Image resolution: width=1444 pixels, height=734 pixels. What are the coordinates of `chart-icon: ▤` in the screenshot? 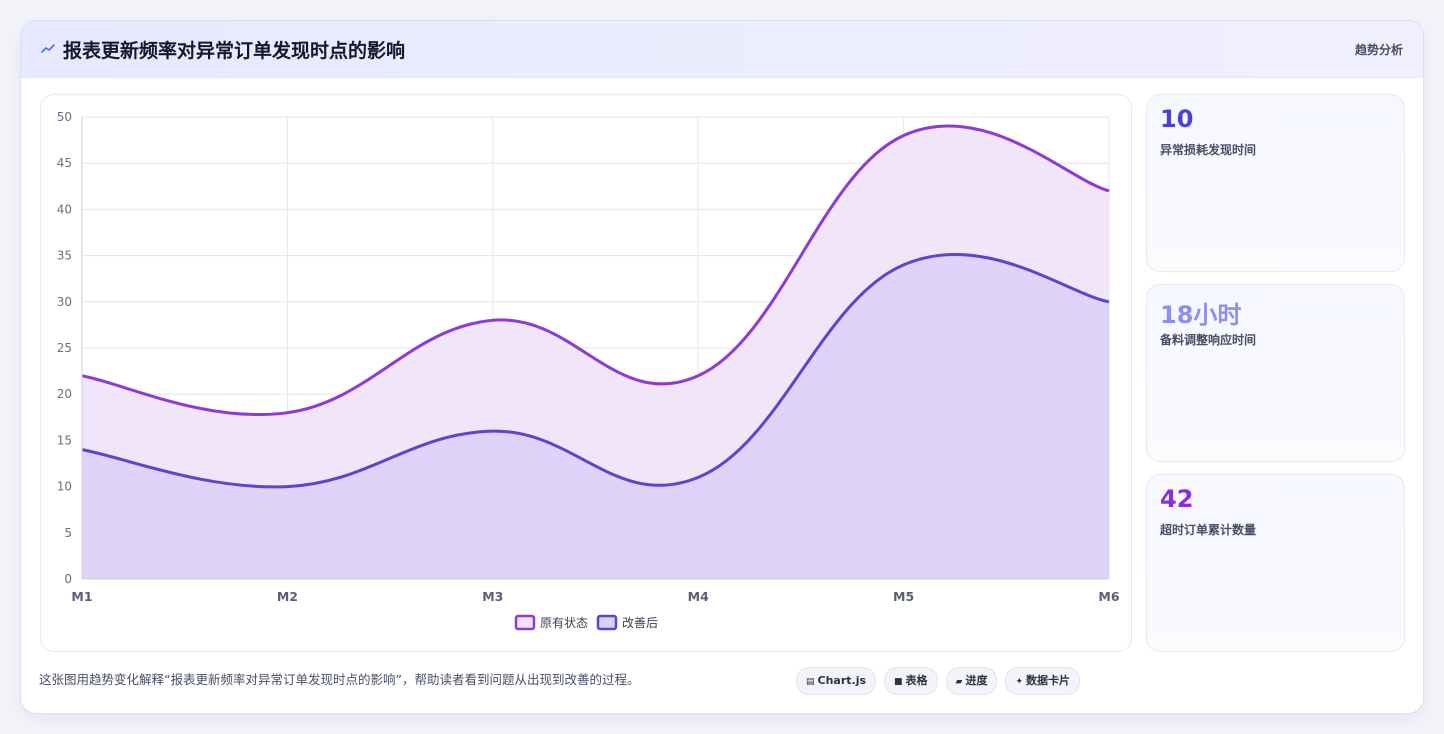 It's located at (810, 682).